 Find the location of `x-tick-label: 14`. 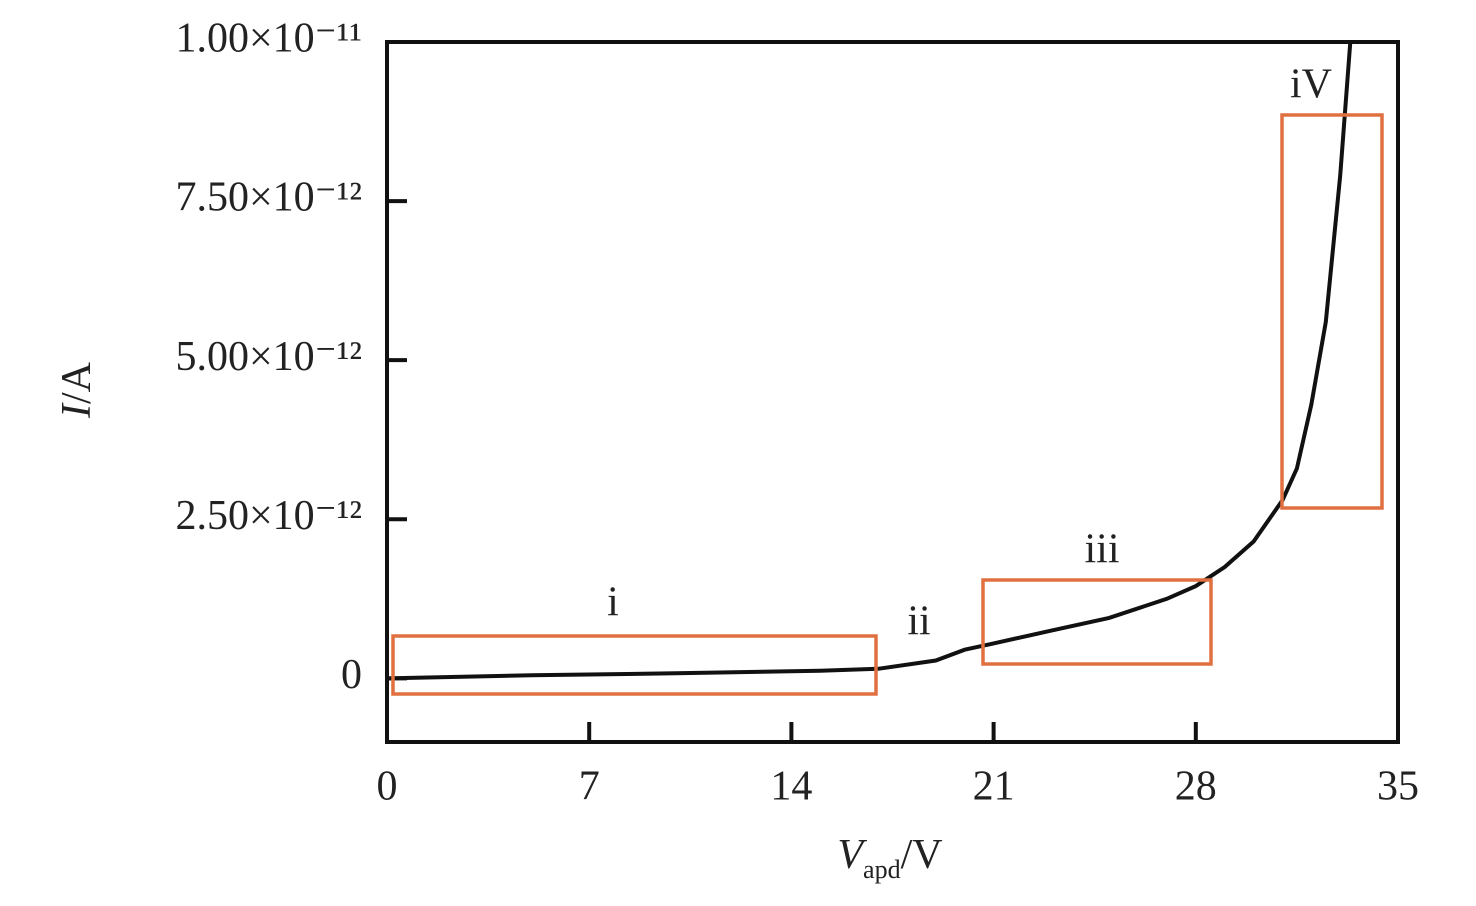

x-tick-label: 14 is located at coordinates (791, 787).